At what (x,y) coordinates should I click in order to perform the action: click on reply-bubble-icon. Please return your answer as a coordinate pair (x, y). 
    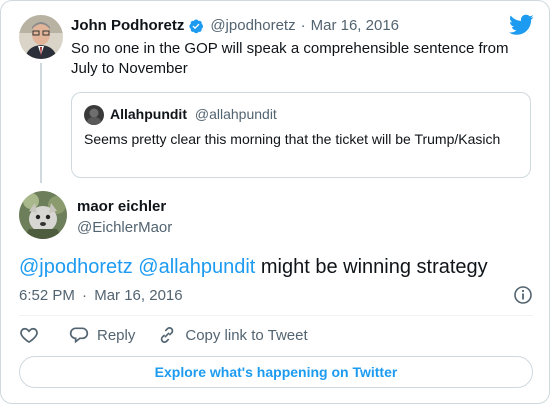
    Looking at the image, I should click on (79, 335).